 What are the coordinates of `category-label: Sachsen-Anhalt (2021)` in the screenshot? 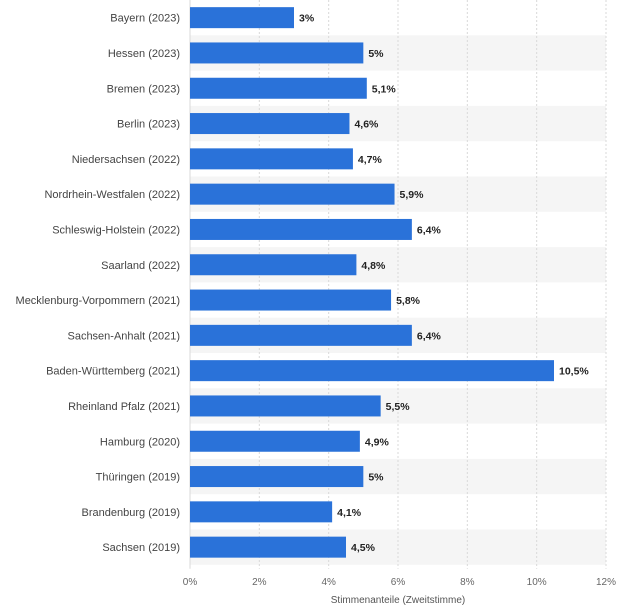 It's located at (123, 336).